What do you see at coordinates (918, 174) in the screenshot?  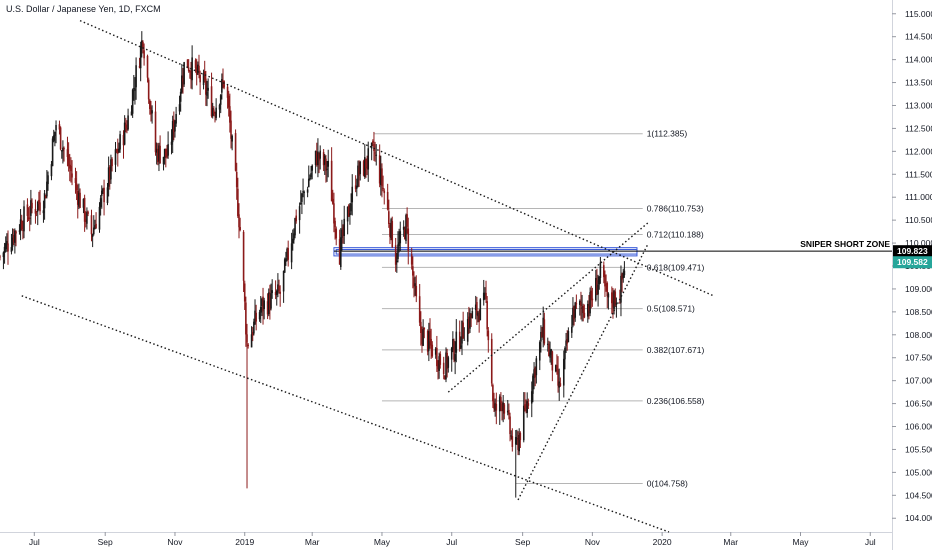 I see `y-tick-label: 111.500` at bounding box center [918, 174].